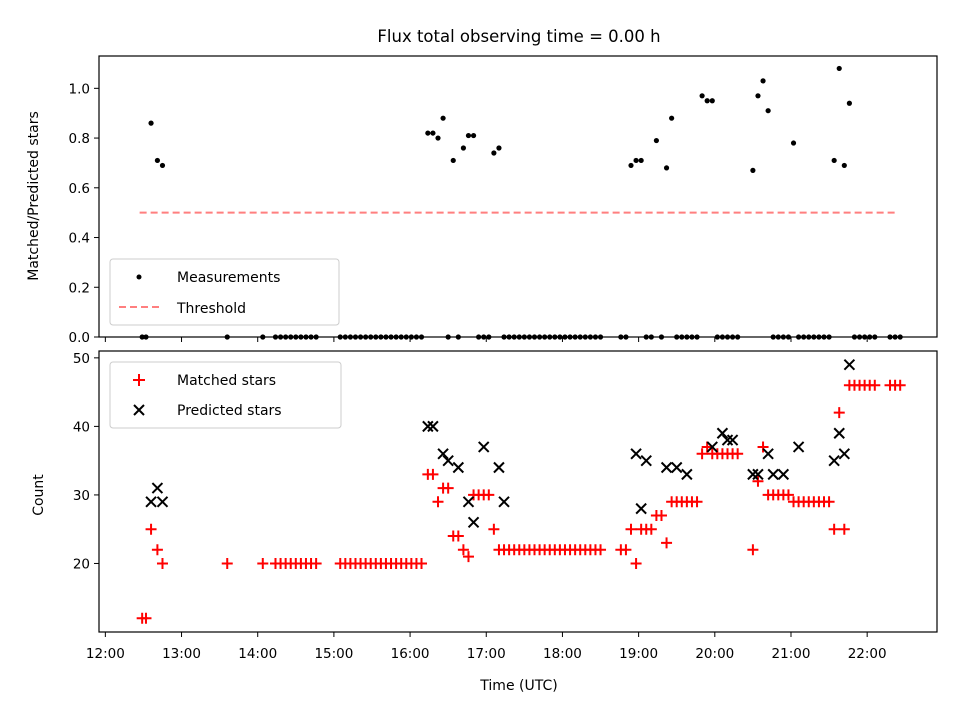  I want to click on ratio-y-label: Matched/Predicted stars, so click(34, 196).